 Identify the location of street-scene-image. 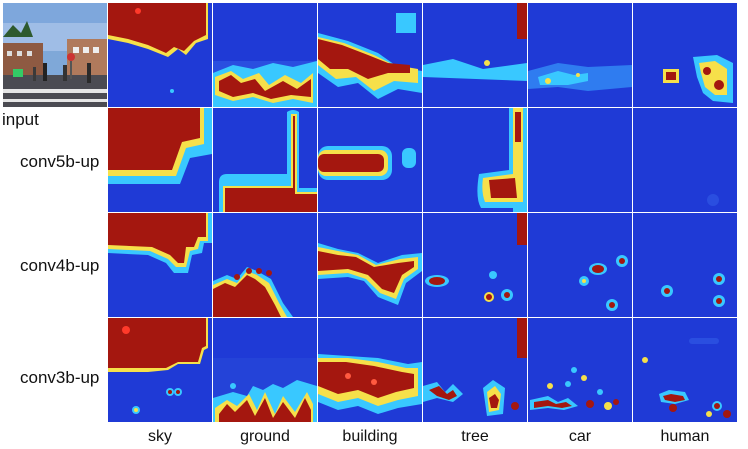
(55, 55).